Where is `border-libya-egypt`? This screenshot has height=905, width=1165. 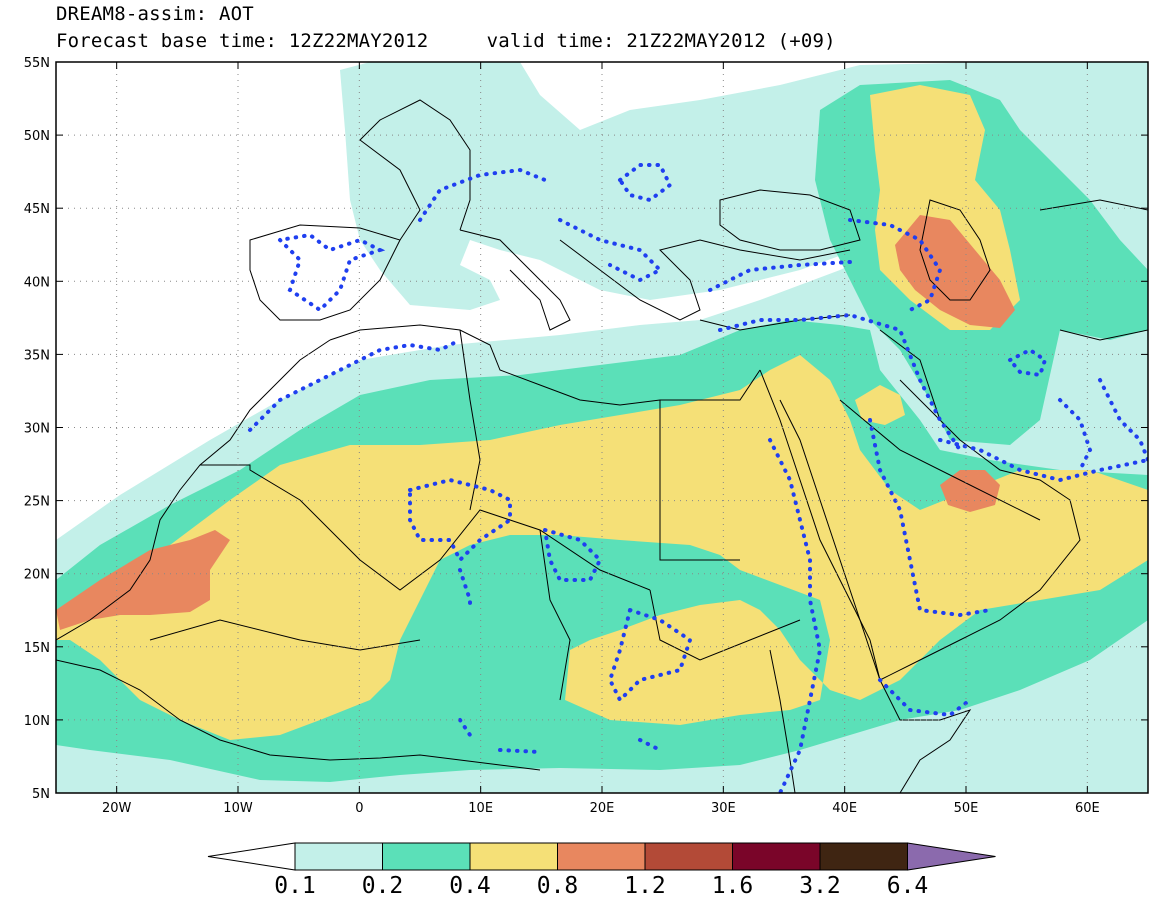 border-libya-egypt is located at coordinates (699, 480).